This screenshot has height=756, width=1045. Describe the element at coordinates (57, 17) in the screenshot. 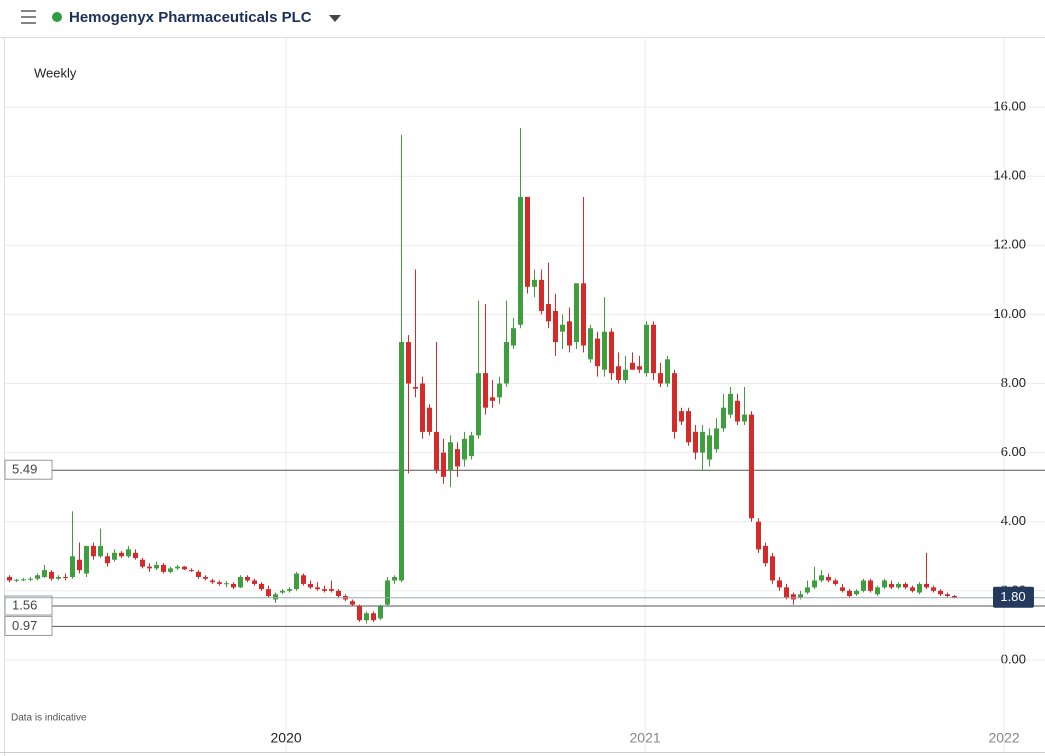

I see `status-dot` at that location.